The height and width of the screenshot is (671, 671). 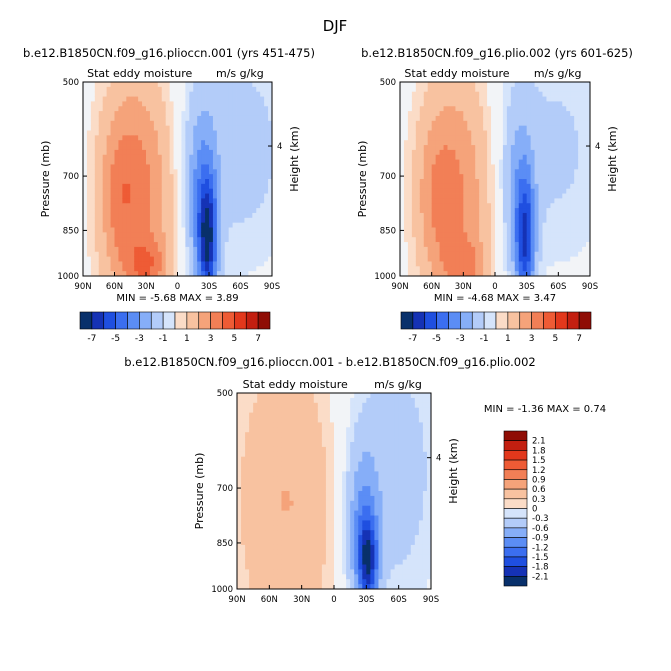 What do you see at coordinates (71, 83) in the screenshot?
I see `y-tick-label: 500` at bounding box center [71, 83].